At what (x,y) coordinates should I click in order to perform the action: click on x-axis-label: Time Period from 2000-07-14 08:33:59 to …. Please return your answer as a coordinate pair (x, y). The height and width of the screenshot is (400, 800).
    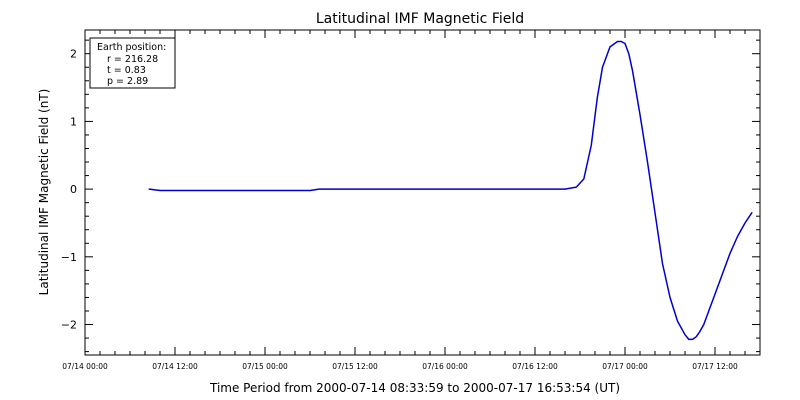
    Looking at the image, I should click on (414, 388).